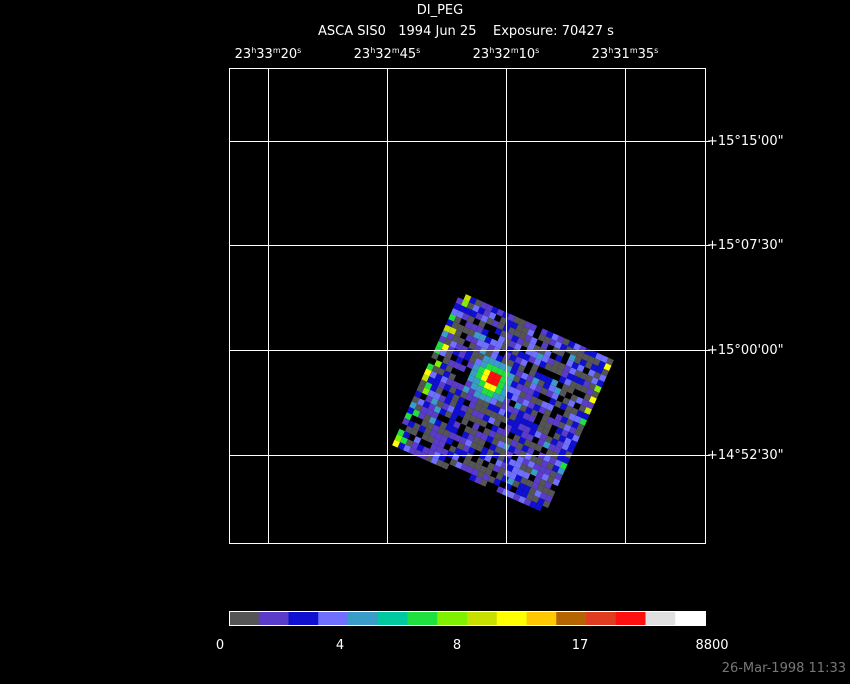  What do you see at coordinates (621, 54) in the screenshot?
I see `ra-value: 31` at bounding box center [621, 54].